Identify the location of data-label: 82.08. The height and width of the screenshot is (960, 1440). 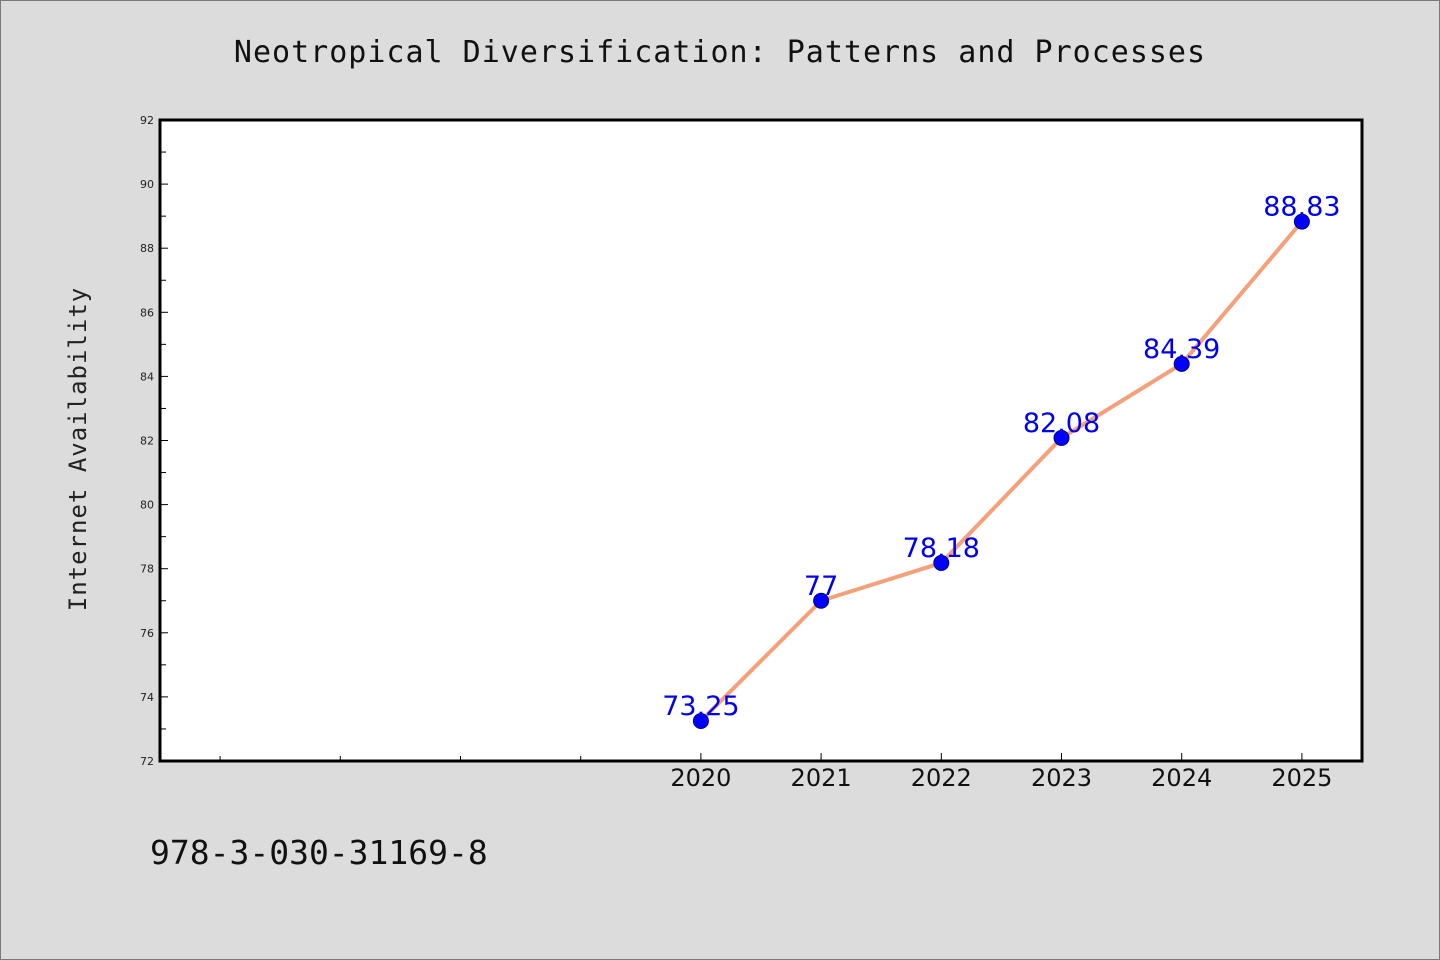
(1061, 423).